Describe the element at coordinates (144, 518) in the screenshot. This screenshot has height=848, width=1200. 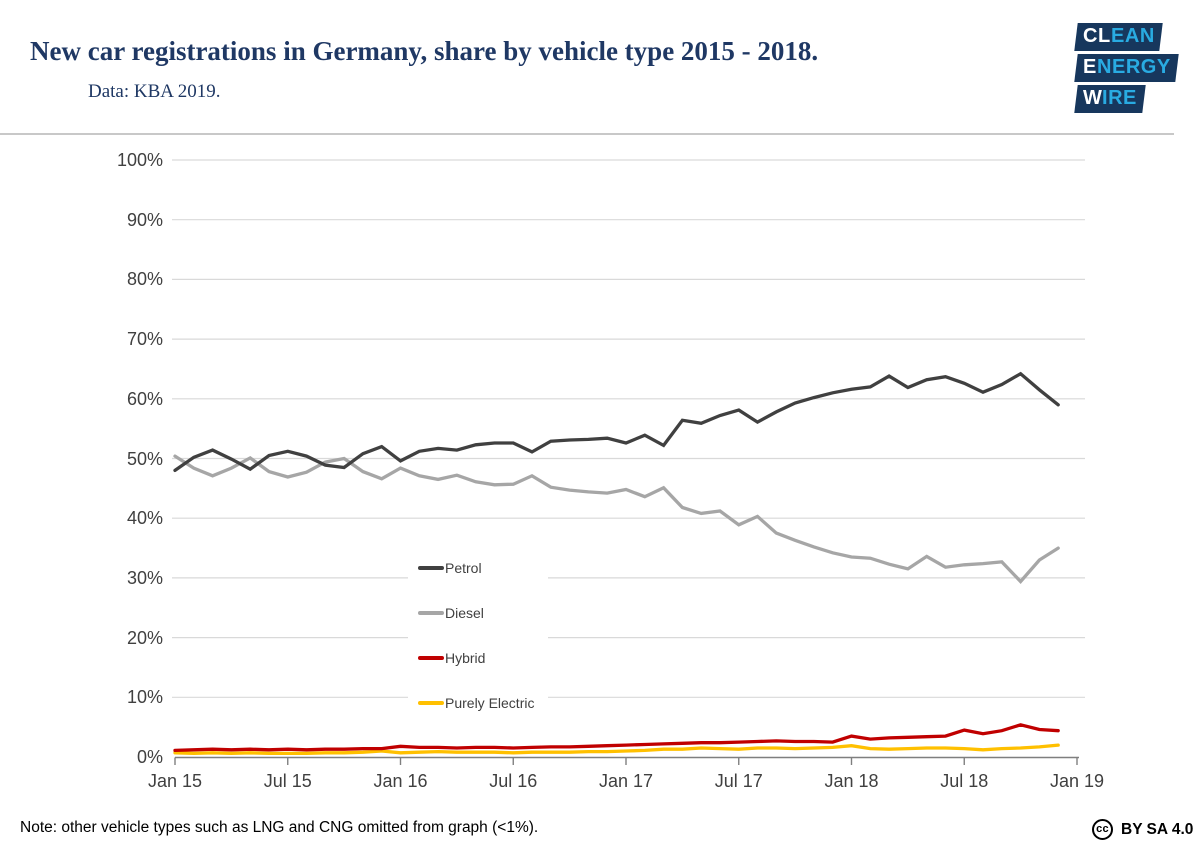
I see `y-axis-label-40: 40%` at that location.